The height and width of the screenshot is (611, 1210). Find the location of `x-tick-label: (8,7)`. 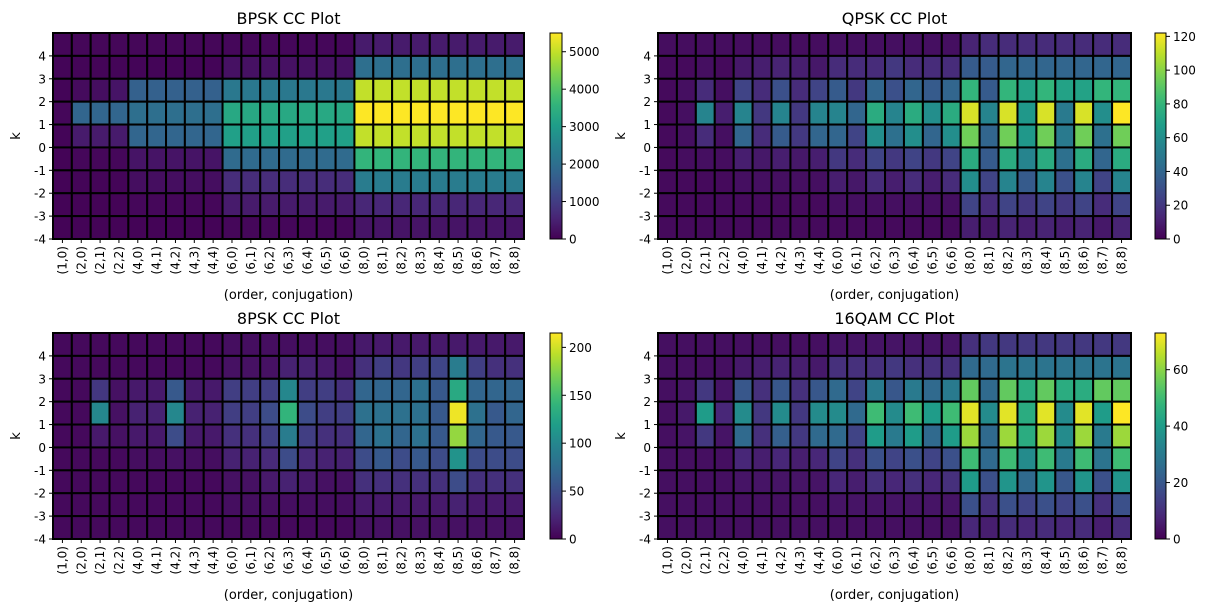

x-tick-label: (8,7) is located at coordinates (496, 560).